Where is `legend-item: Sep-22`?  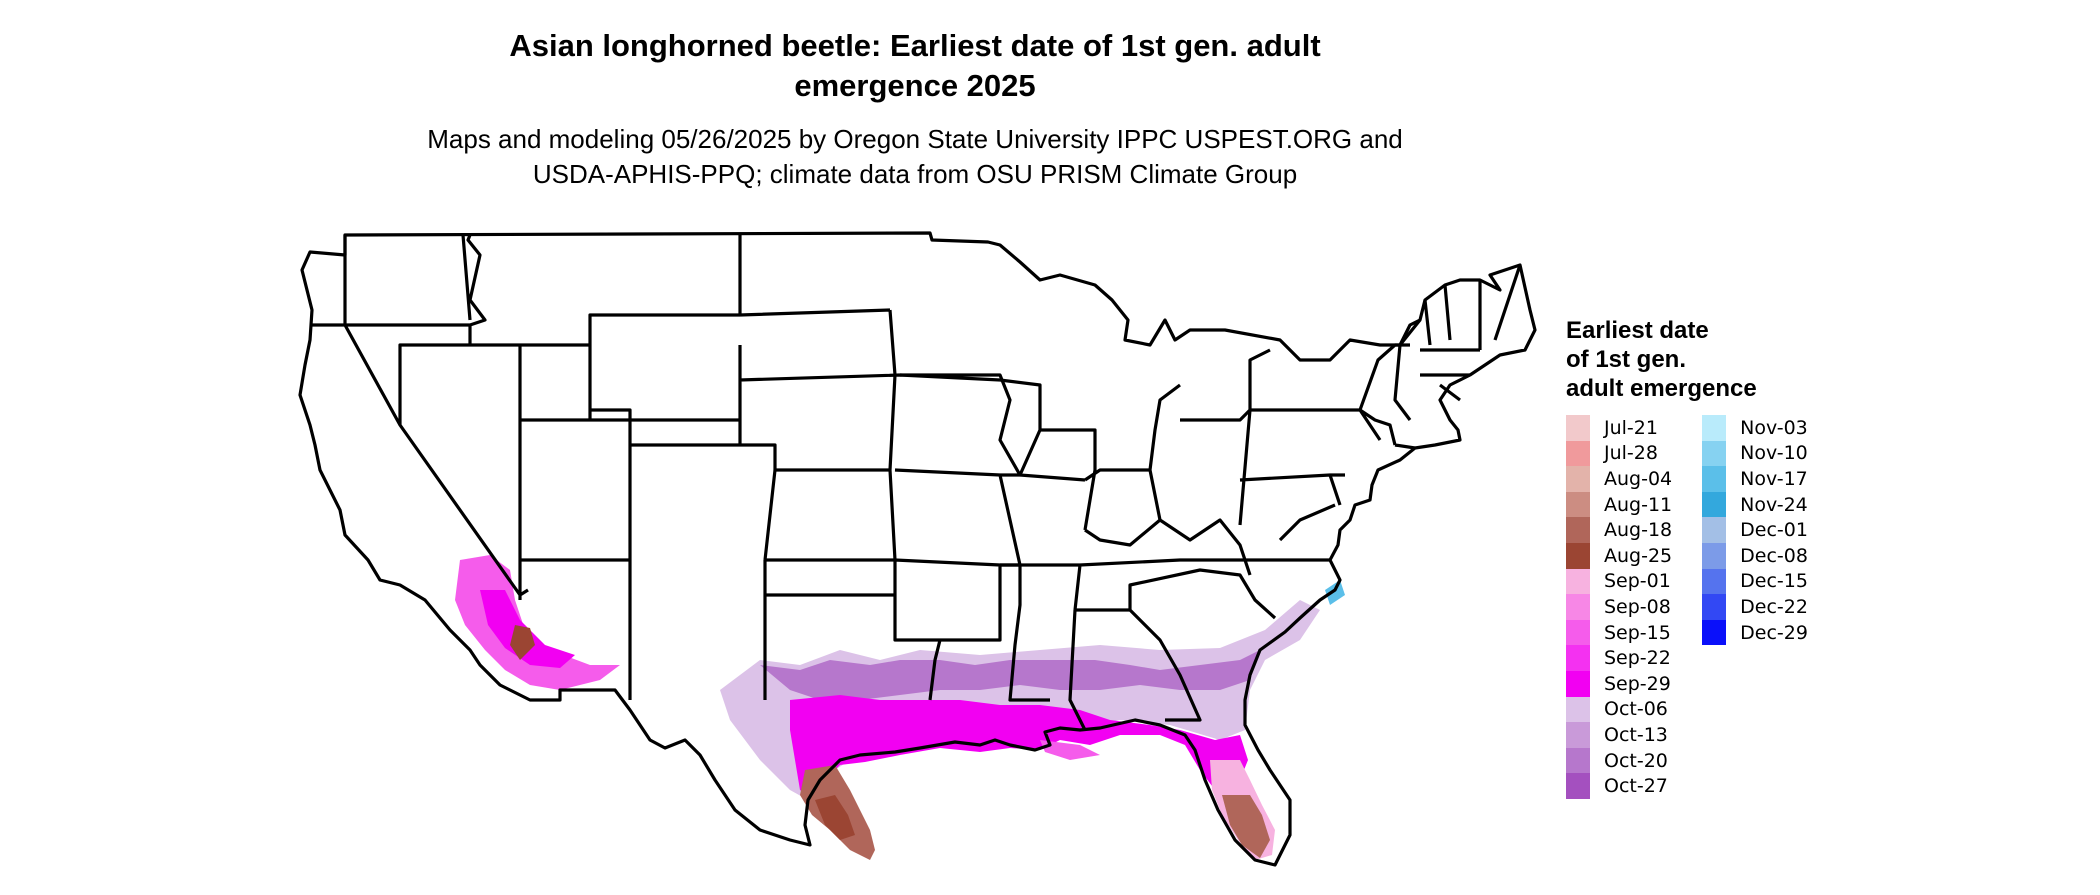 legend-item: Sep-22 is located at coordinates (1619, 658).